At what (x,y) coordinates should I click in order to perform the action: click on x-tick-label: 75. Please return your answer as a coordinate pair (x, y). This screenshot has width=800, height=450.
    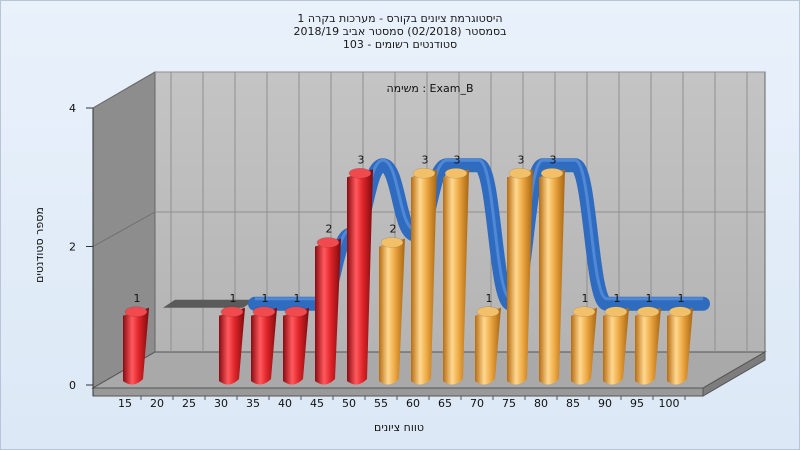
    Looking at the image, I should click on (509, 403).